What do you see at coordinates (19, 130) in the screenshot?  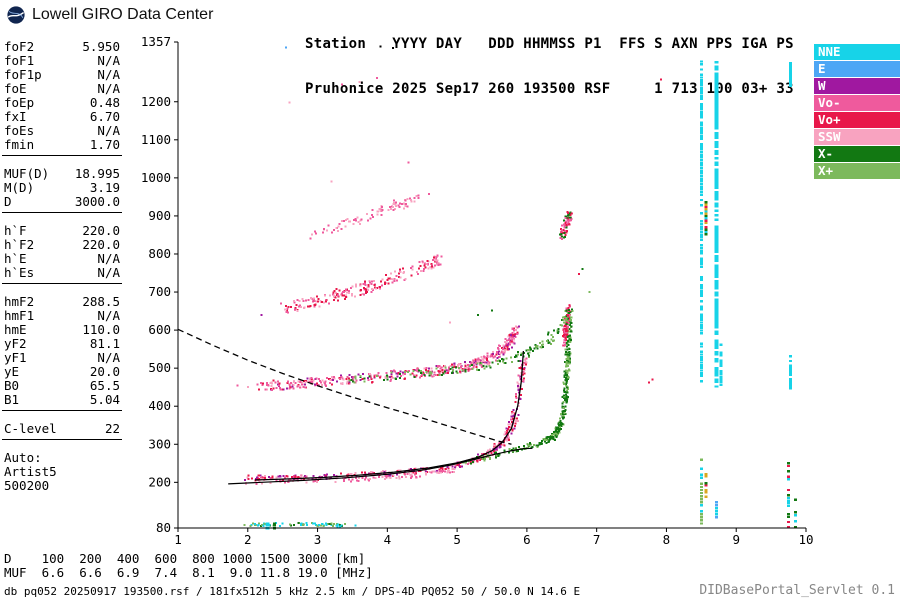 I see `parameter-label: foEs` at bounding box center [19, 130].